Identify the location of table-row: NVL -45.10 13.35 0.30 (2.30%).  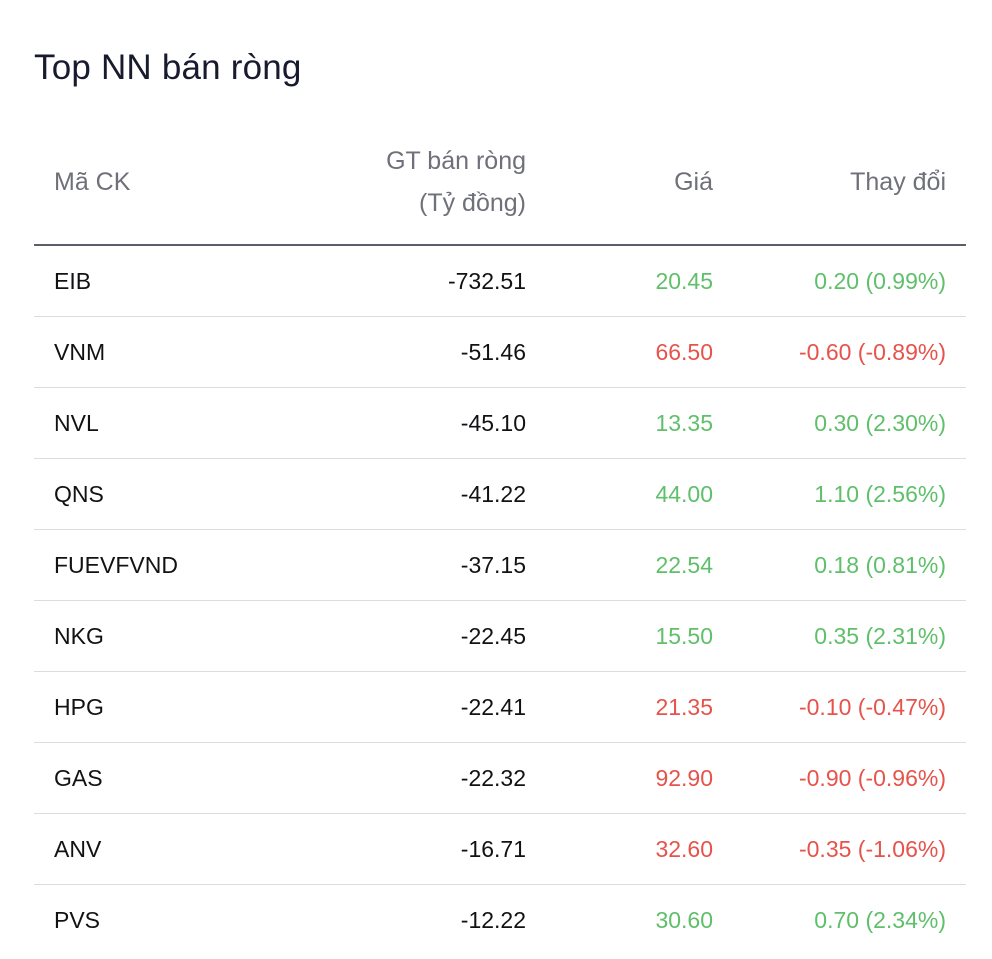
(500, 423).